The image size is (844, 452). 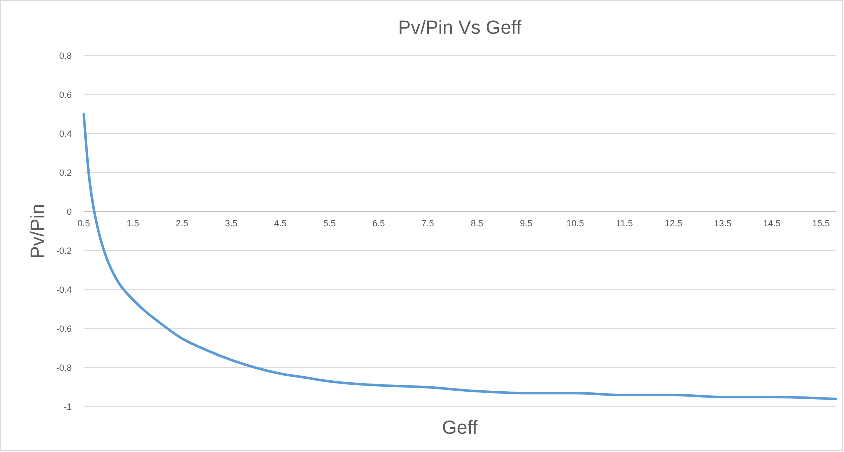 What do you see at coordinates (625, 223) in the screenshot?
I see `x-tick-label: 11.5` at bounding box center [625, 223].